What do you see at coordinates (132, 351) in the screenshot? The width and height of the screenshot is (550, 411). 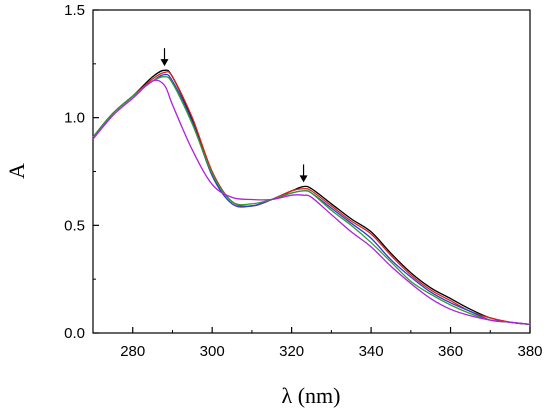 I see `x-tick-label: 280` at bounding box center [132, 351].